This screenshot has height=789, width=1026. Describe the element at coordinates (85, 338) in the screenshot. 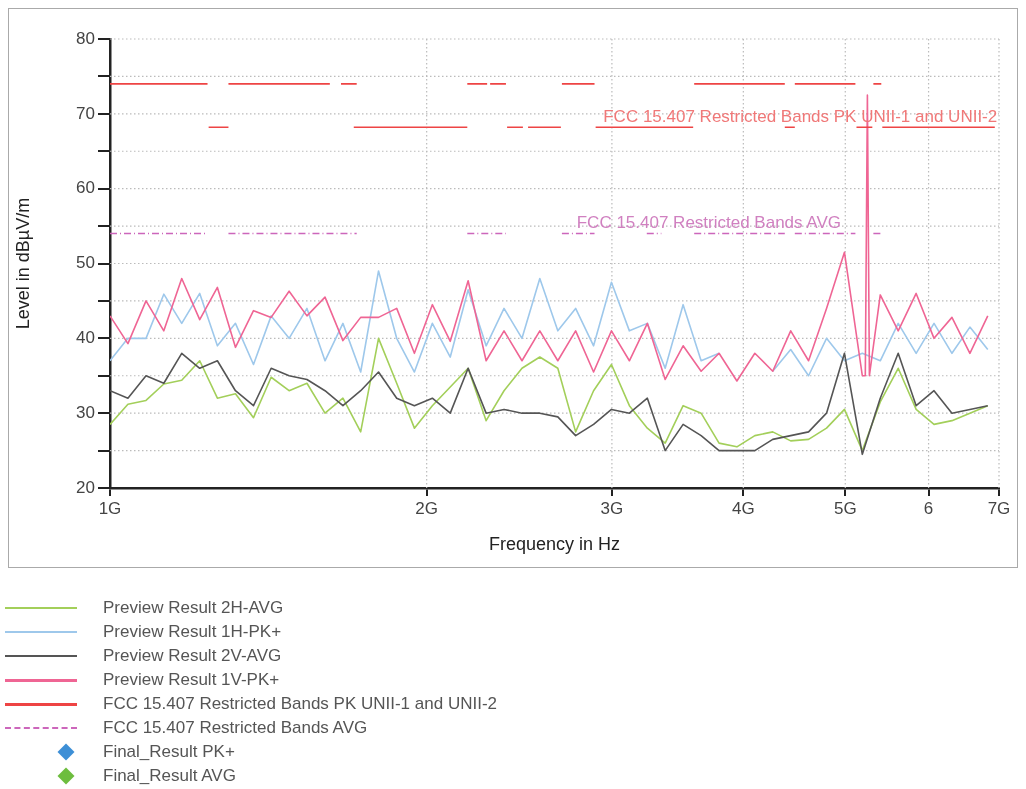

I see `y-tick-label: 40` at that location.